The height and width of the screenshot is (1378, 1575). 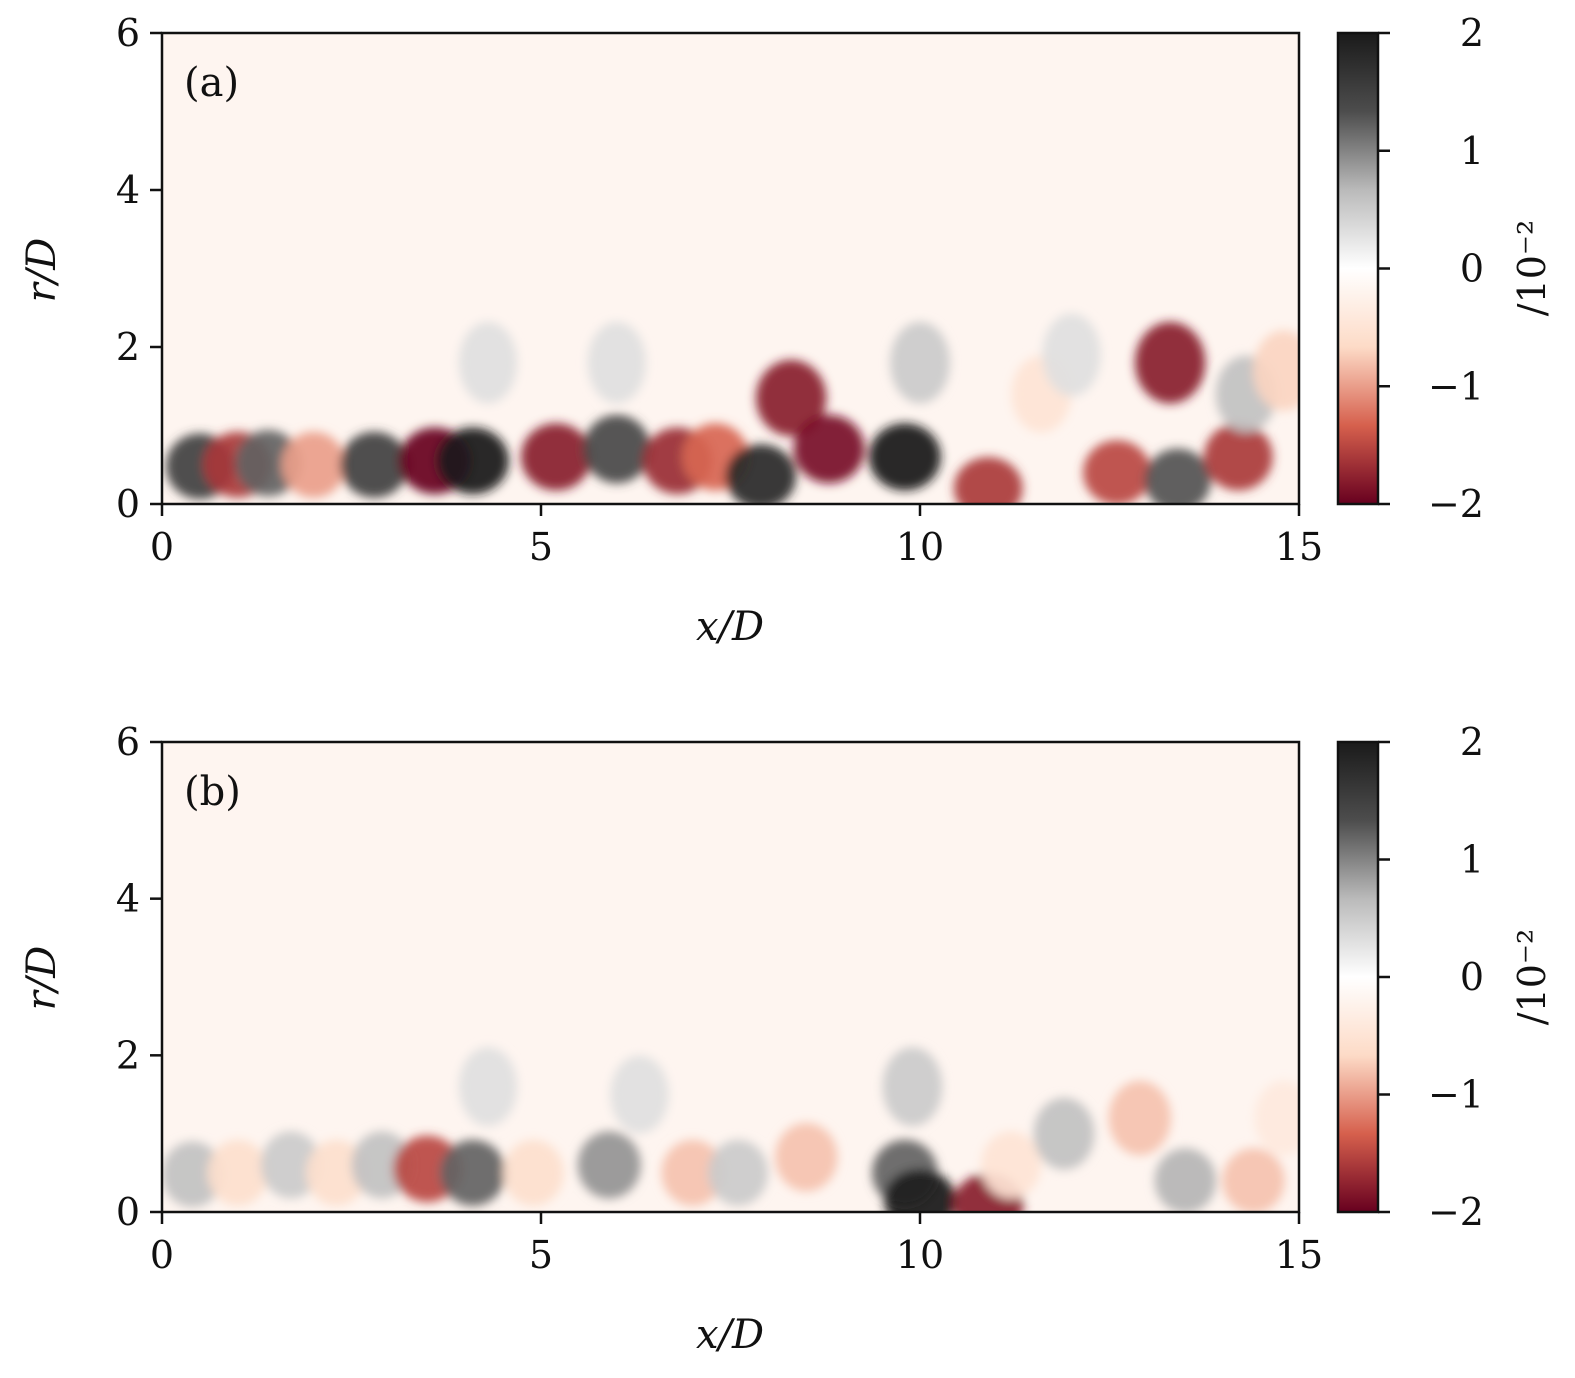 I want to click on x-axis-a: 0 5 10 15, so click(x=736, y=536).